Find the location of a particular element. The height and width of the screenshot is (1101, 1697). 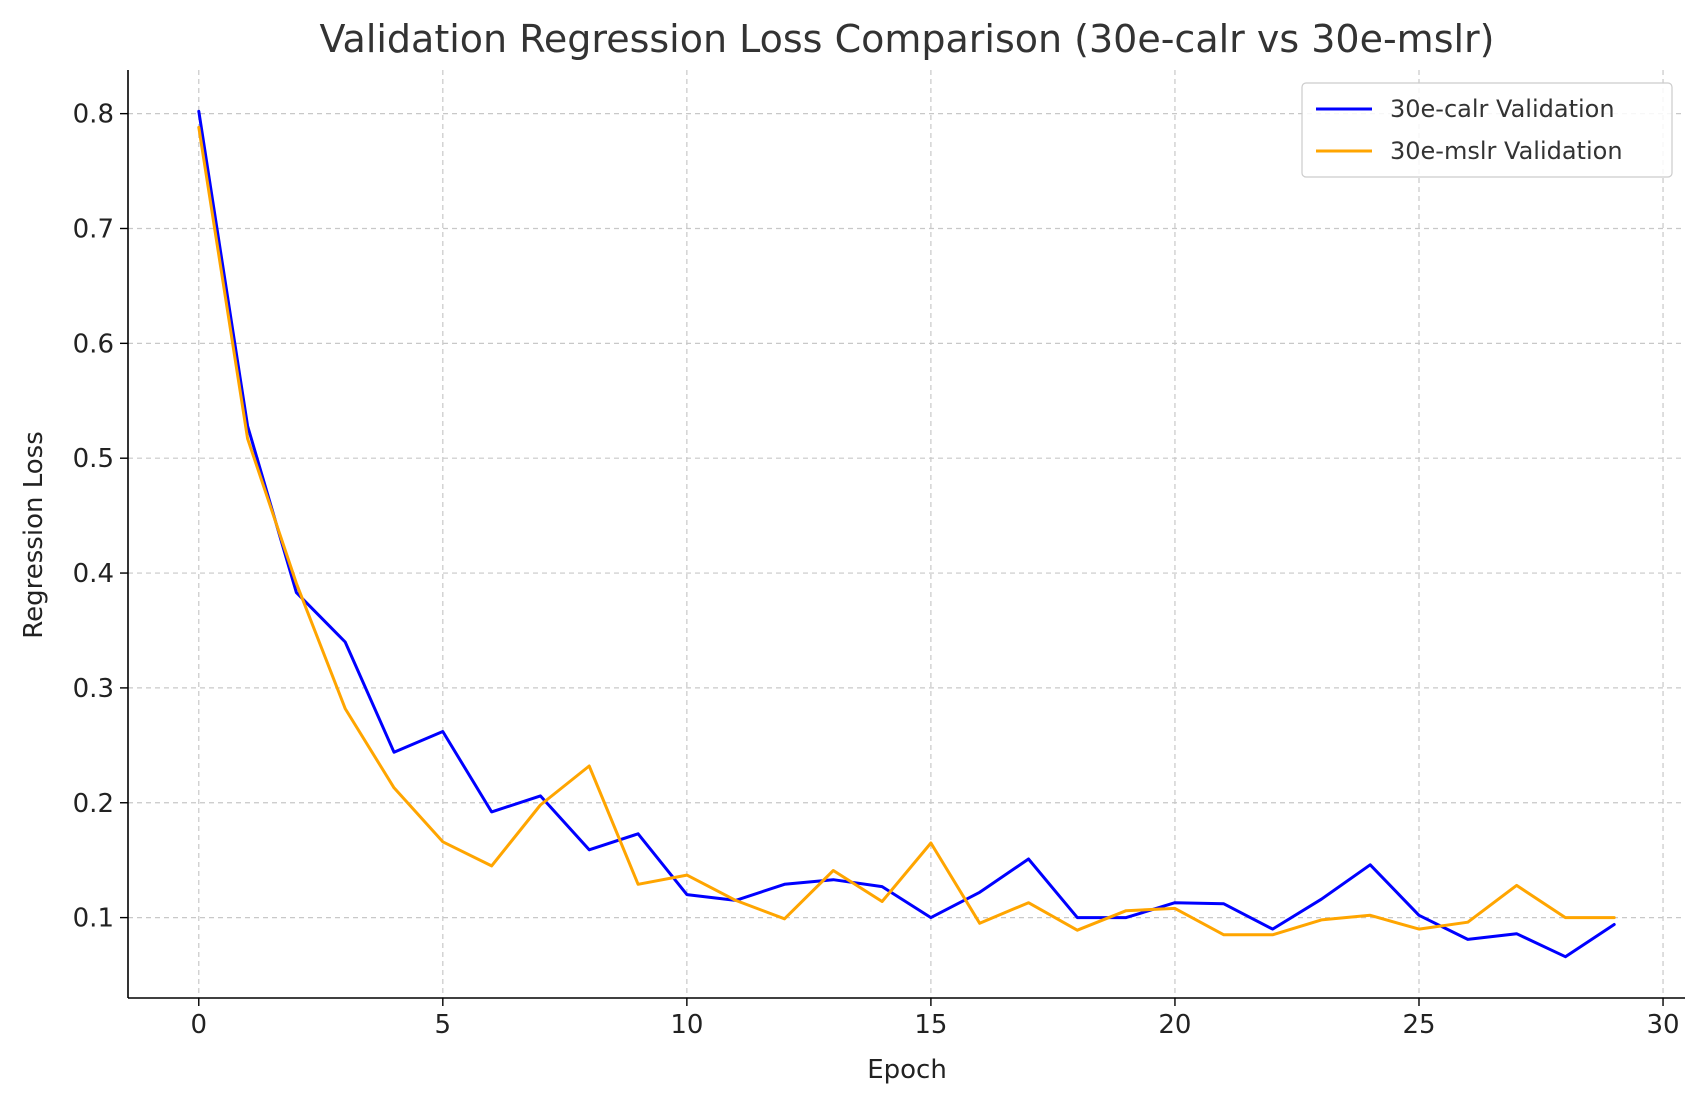

y-axis-label: Regression Loss is located at coordinates (34, 535).